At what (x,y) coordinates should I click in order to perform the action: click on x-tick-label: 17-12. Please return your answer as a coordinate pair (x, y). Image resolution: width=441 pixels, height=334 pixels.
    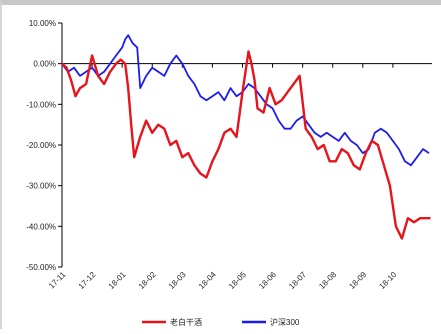
    Looking at the image, I should click on (87, 280).